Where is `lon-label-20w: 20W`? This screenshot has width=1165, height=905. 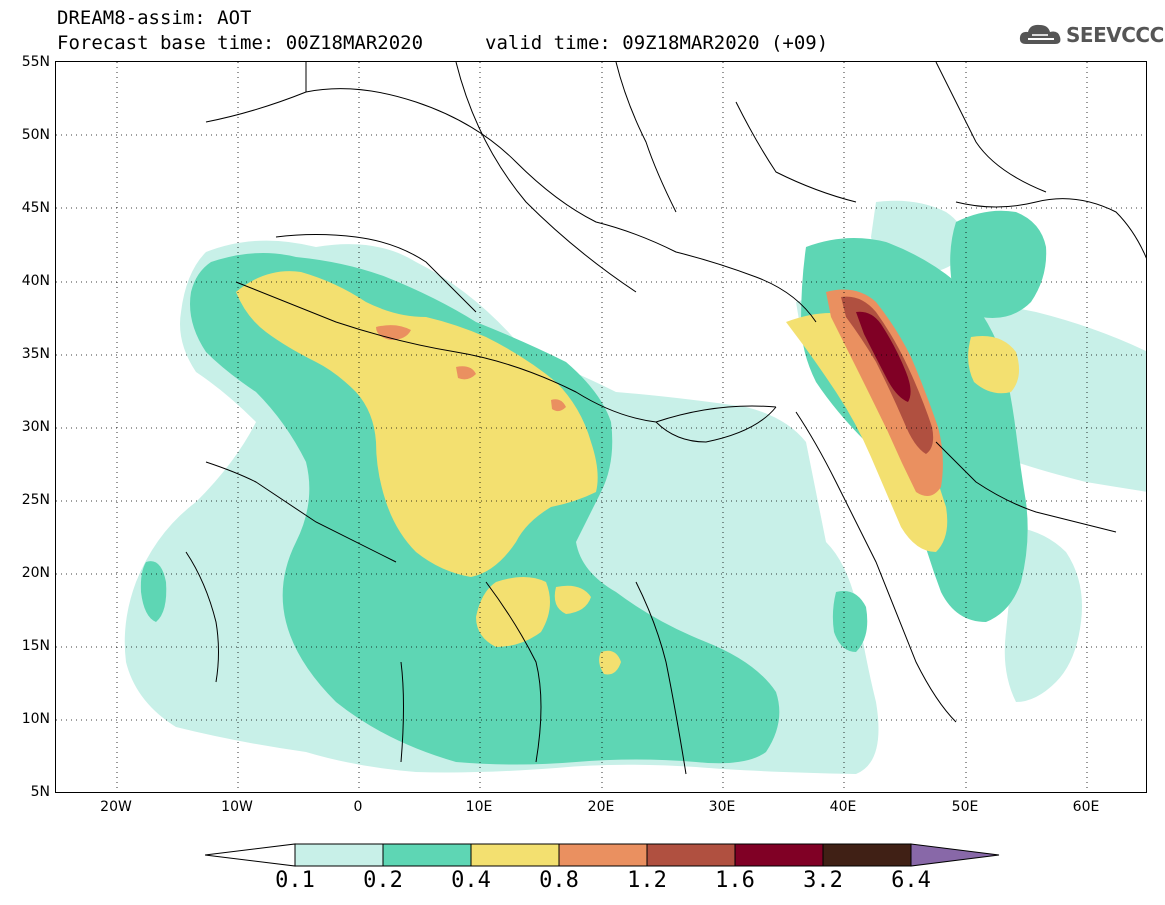 lon-label-20w: 20W is located at coordinates (116, 807).